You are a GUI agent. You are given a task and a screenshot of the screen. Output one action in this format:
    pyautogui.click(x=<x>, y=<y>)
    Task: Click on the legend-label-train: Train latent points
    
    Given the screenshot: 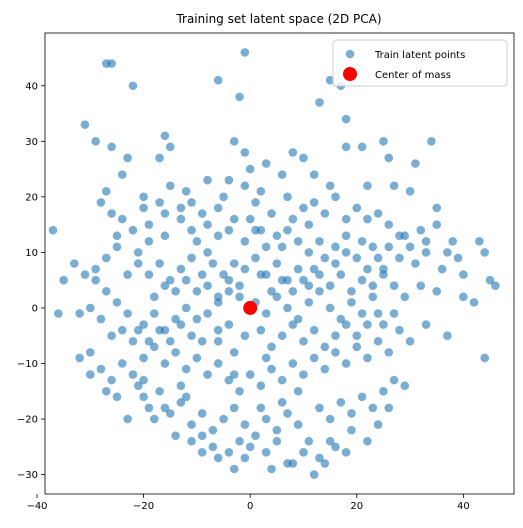 What is the action you would take?
    pyautogui.click(x=419, y=55)
    